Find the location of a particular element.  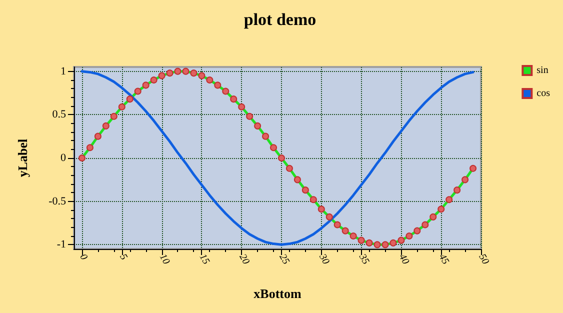

x-tick-label: 35 is located at coordinates (364, 258).